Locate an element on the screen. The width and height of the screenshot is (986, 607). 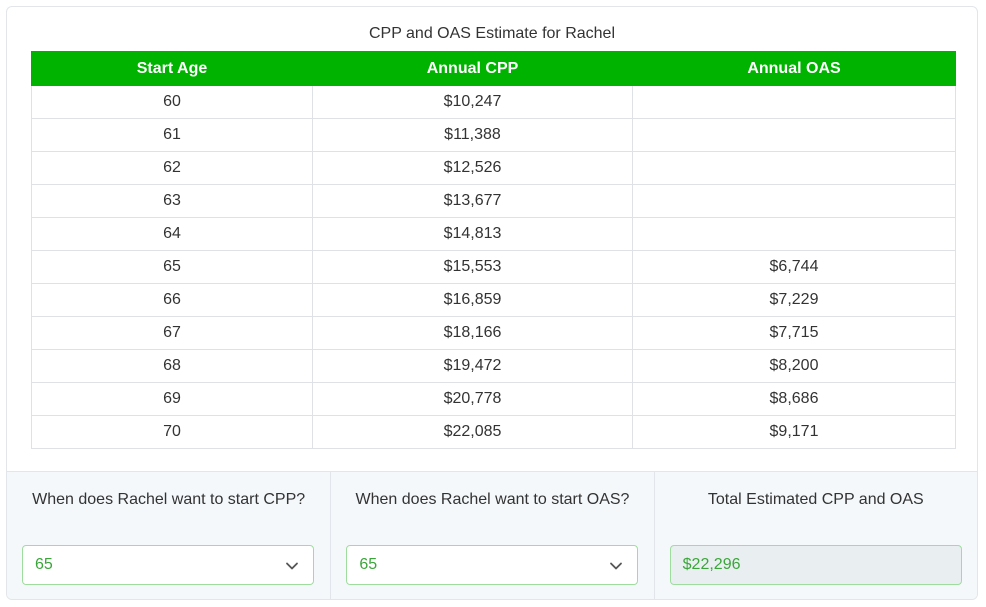
annual-oas-cell: $8,200 is located at coordinates (794, 366).